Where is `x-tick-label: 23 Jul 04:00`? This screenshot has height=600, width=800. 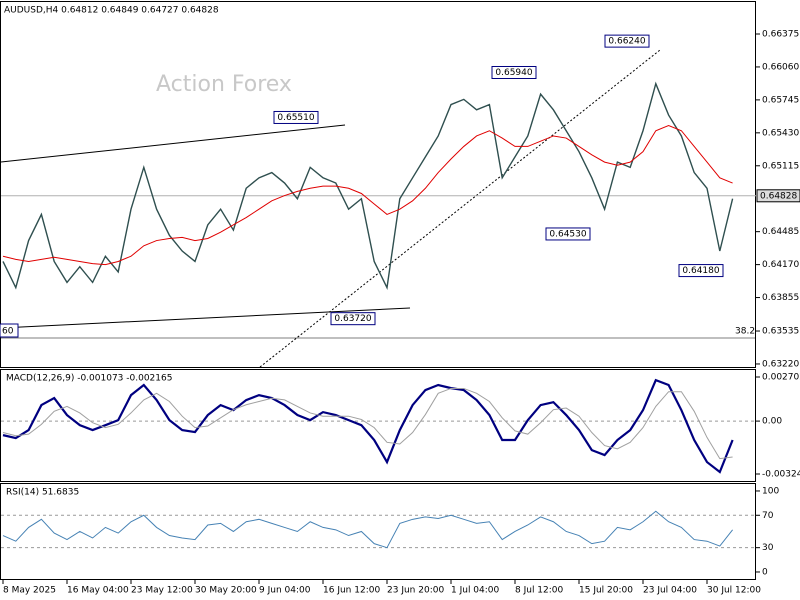
x-tick-label: 23 Jul 04:00 is located at coordinates (670, 591).